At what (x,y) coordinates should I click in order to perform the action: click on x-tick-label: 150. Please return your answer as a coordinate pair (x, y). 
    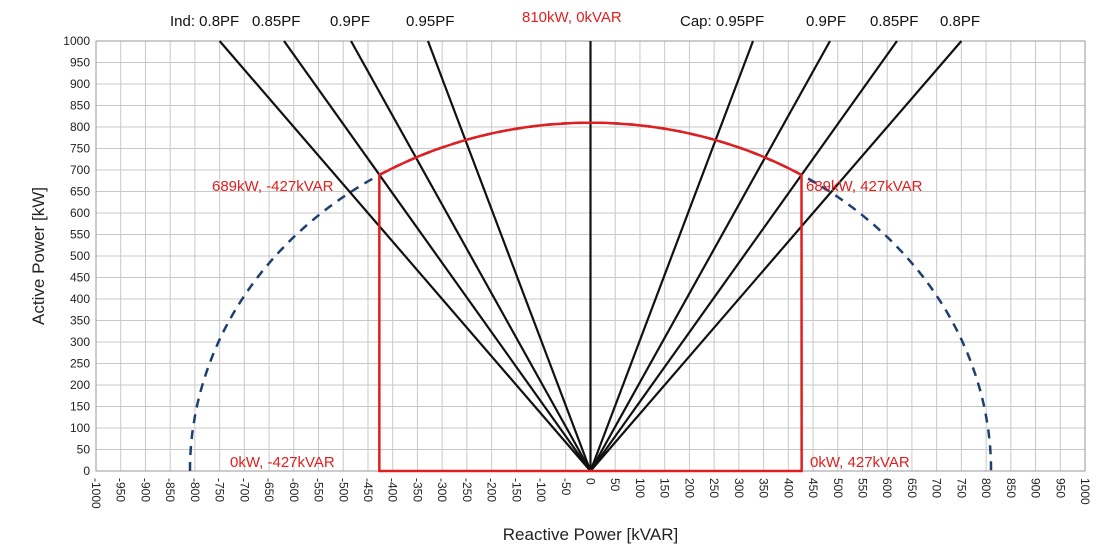
    Looking at the image, I should click on (665, 488).